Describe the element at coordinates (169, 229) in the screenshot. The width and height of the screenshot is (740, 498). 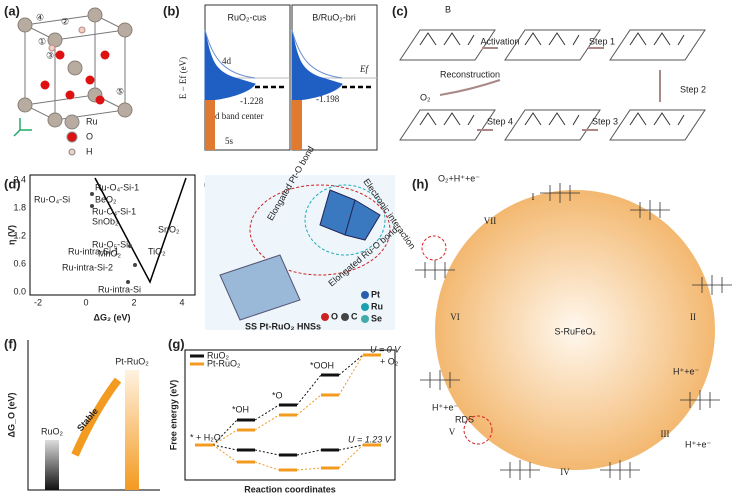
I see `point-label: SnO₂` at that location.